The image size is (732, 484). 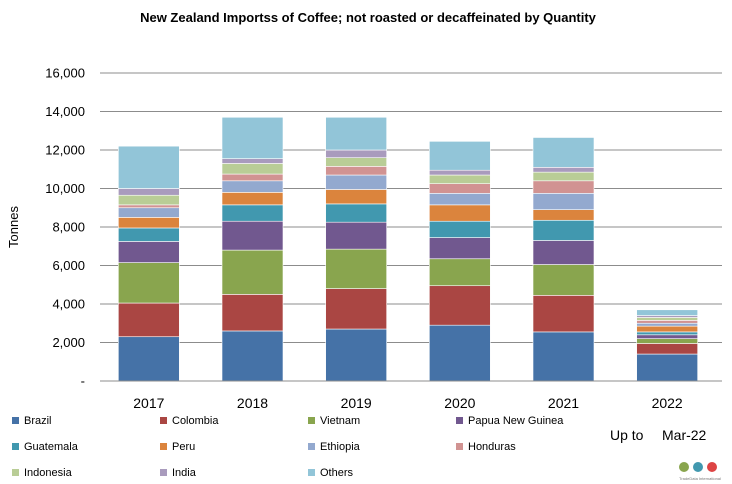 I want to click on legend-label: Honduras, so click(x=492, y=447).